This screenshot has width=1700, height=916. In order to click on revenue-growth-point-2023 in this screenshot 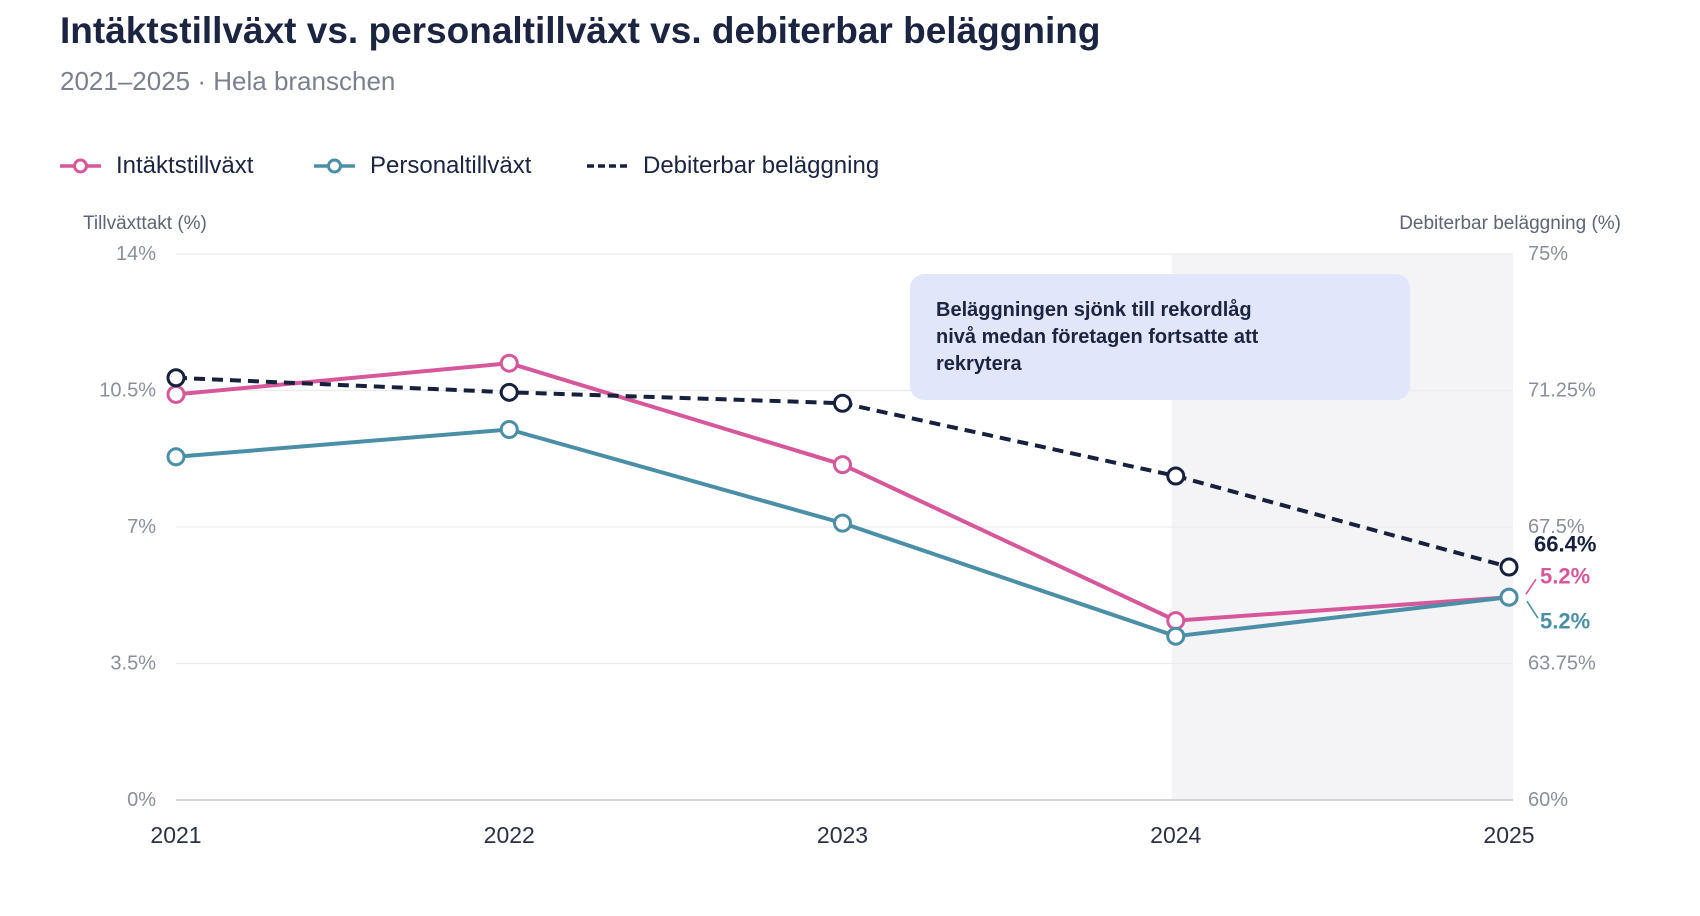, I will do `click(842, 465)`.